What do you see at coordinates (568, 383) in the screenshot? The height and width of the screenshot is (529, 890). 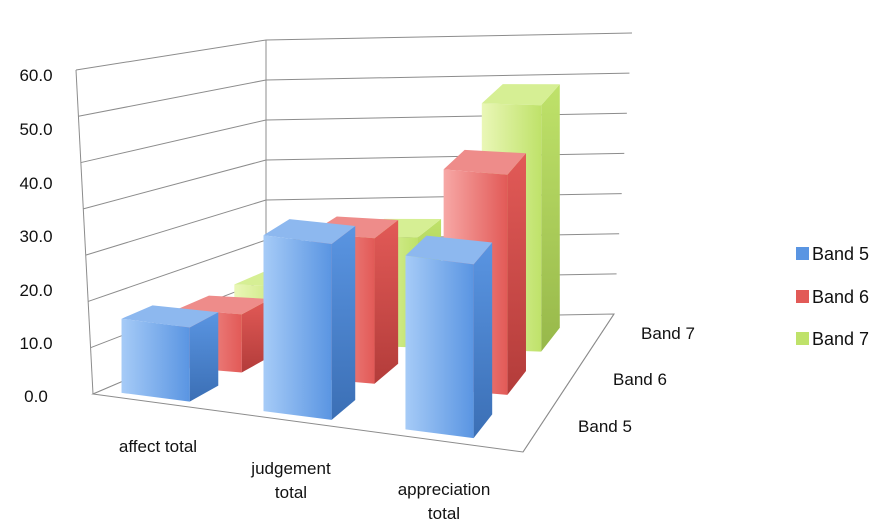 I see `floor-right-edge` at bounding box center [568, 383].